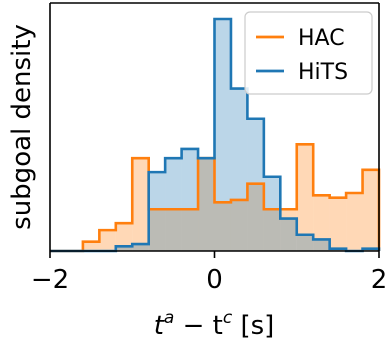 This screenshot has width=386, height=343. I want to click on x-tick-label: 0, so click(214, 280).